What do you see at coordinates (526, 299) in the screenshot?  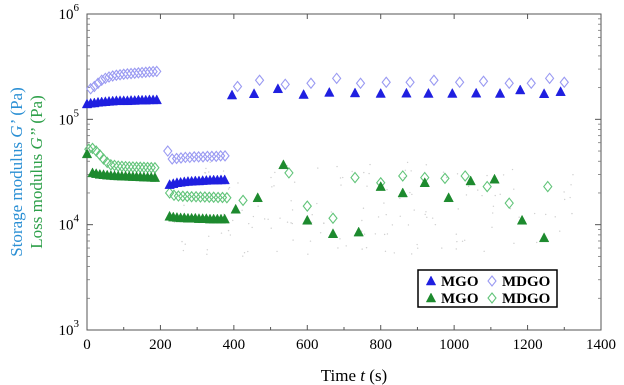 I see `legend-label: MDGO` at bounding box center [526, 299].